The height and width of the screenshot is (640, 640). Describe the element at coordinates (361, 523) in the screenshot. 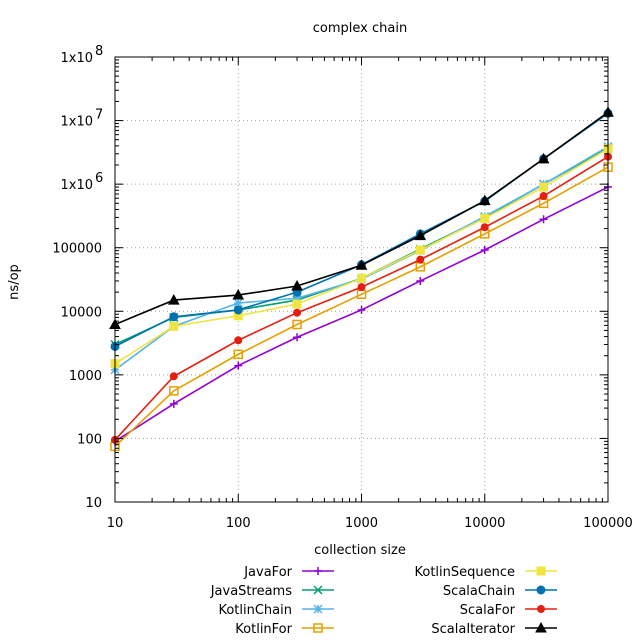

I see `x-tick-label: 1000` at that location.